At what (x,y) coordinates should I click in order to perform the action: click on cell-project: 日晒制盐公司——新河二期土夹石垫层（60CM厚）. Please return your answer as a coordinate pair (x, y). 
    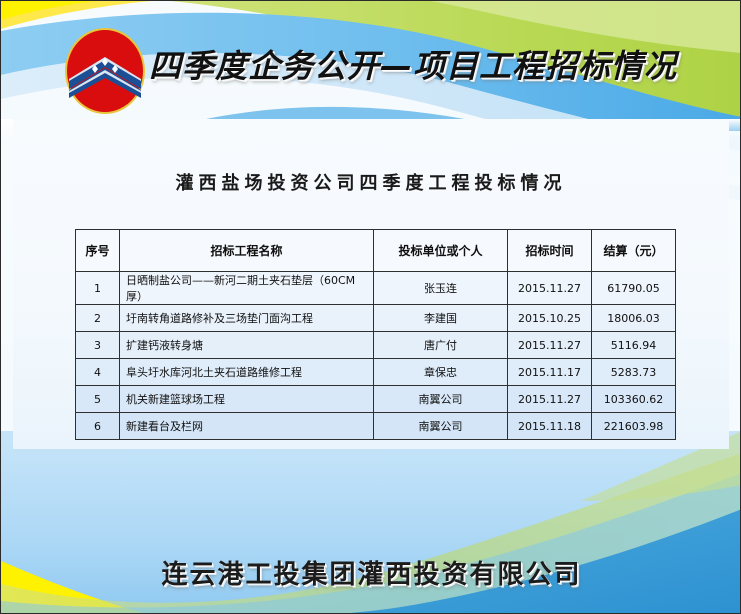
    Looking at the image, I should click on (246, 288).